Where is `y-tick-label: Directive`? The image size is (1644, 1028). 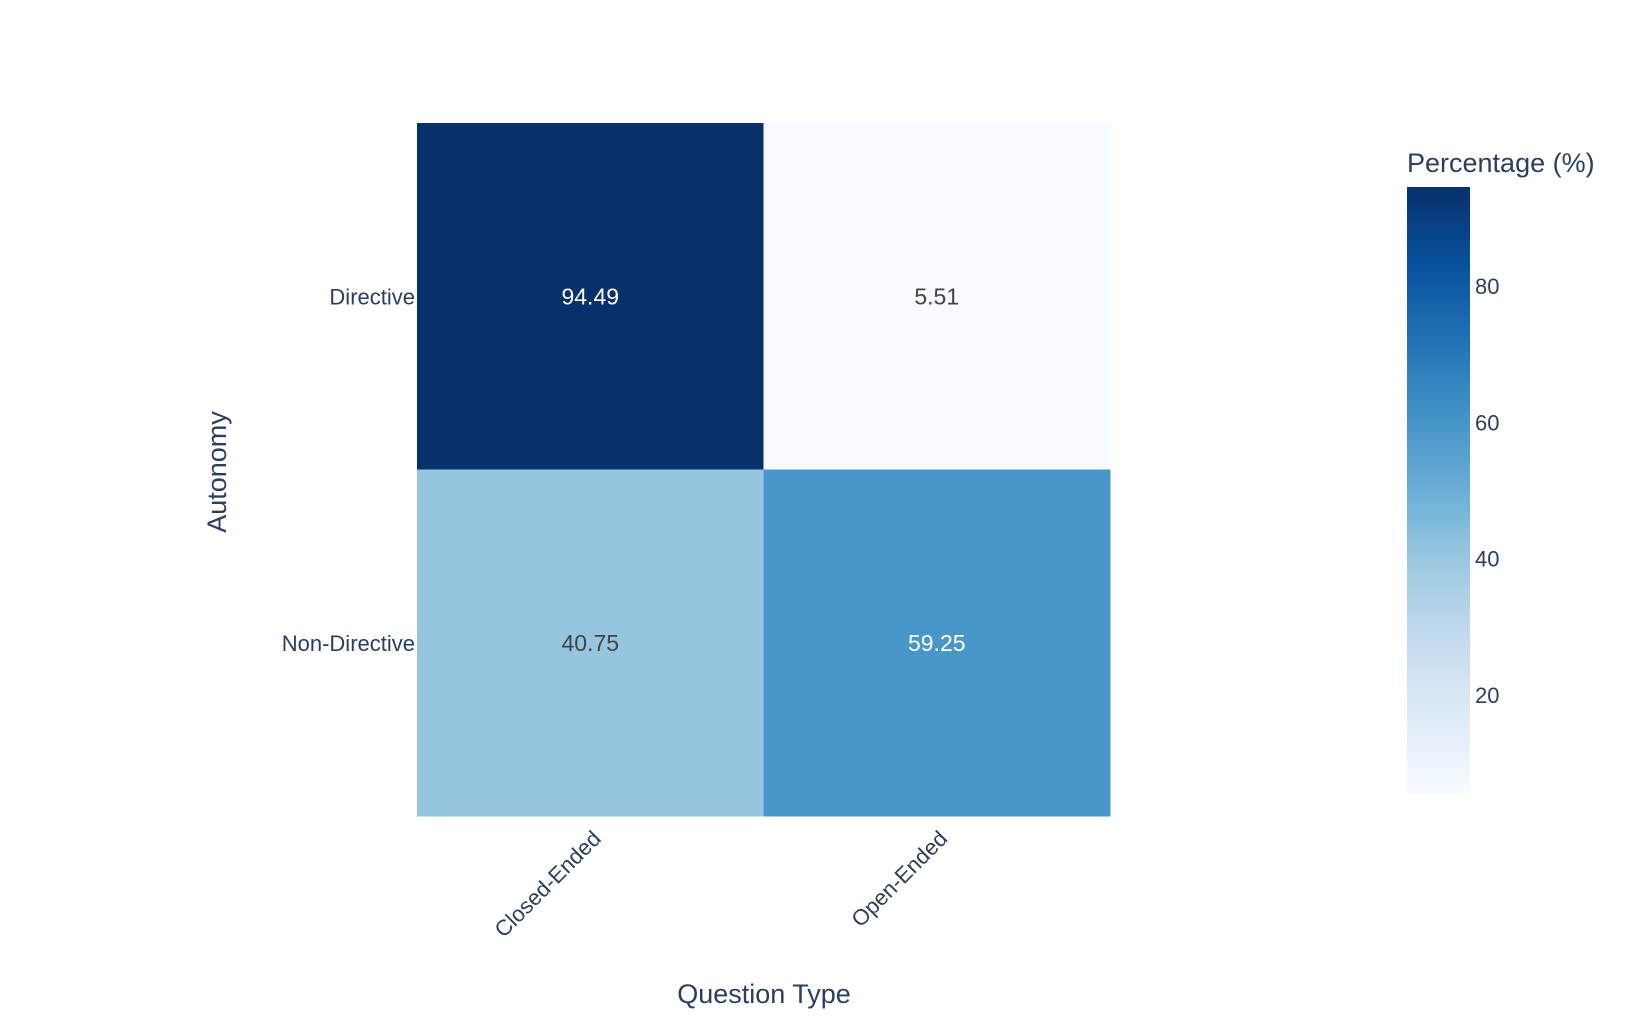
y-tick-label: Directive is located at coordinates (372, 296).